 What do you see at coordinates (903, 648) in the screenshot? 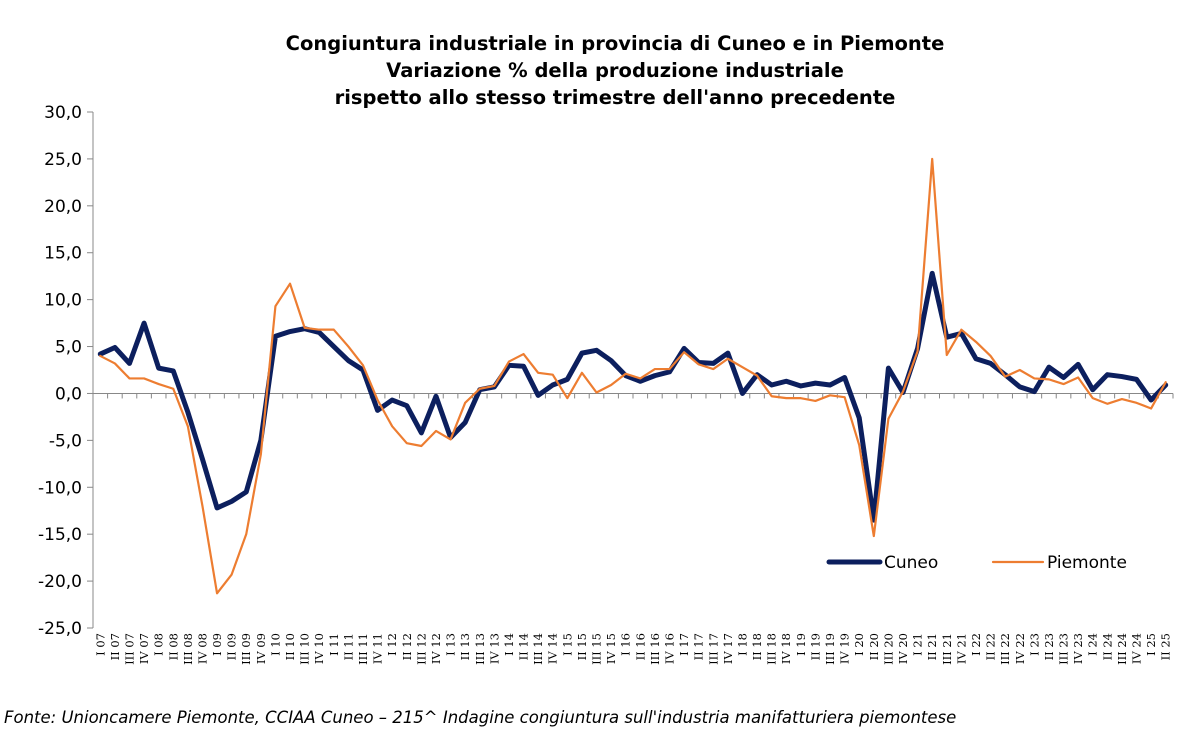
I see `x-tick-label: IV 20` at bounding box center [903, 648].